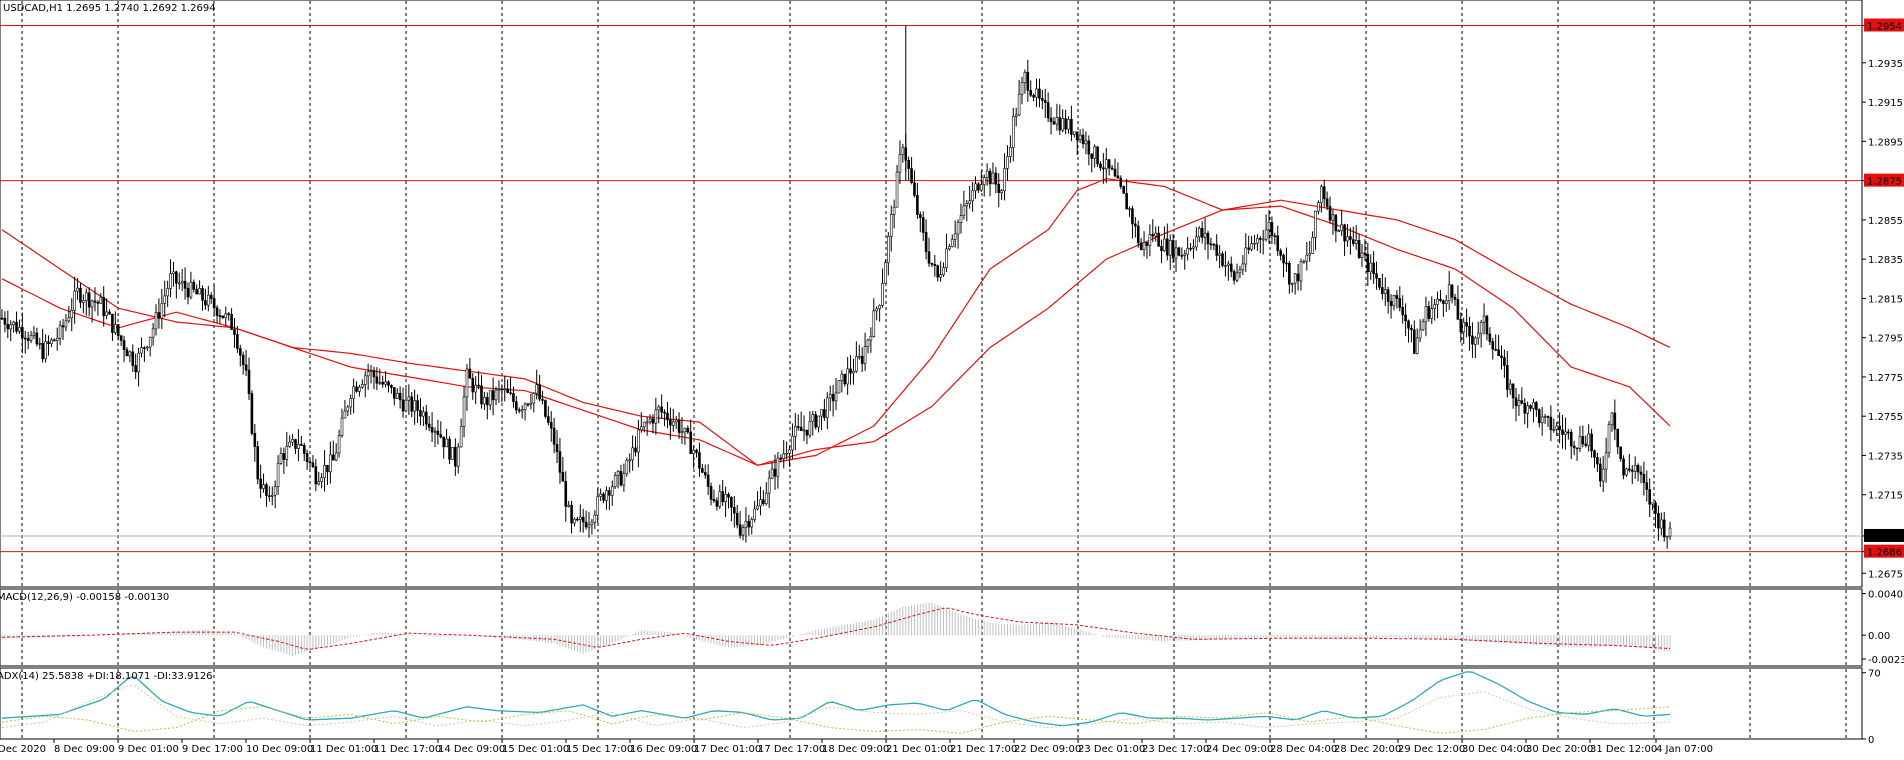 The image size is (1904, 760). I want to click on adx-lines, so click(836, 702).